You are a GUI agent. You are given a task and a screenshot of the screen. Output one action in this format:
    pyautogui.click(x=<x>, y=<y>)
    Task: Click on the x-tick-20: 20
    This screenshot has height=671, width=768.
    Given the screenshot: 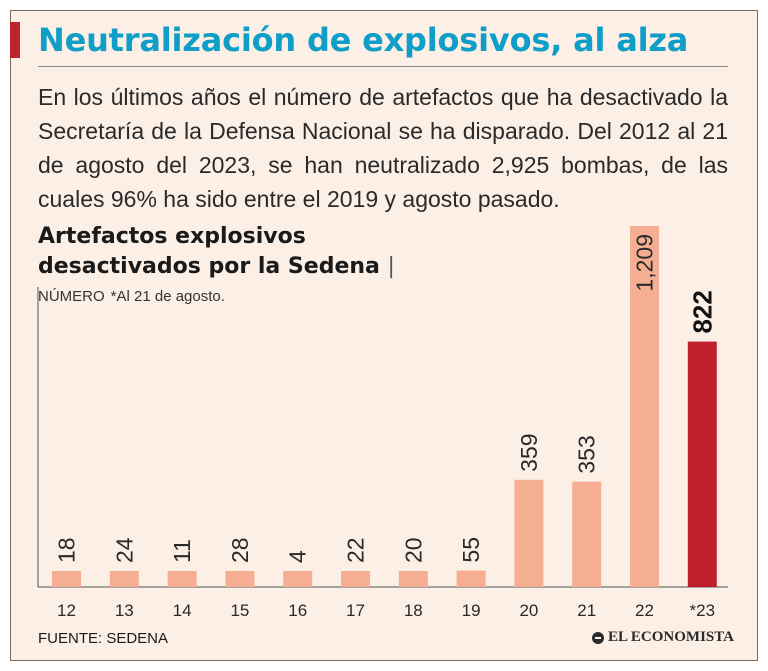 What is the action you would take?
    pyautogui.click(x=528, y=610)
    